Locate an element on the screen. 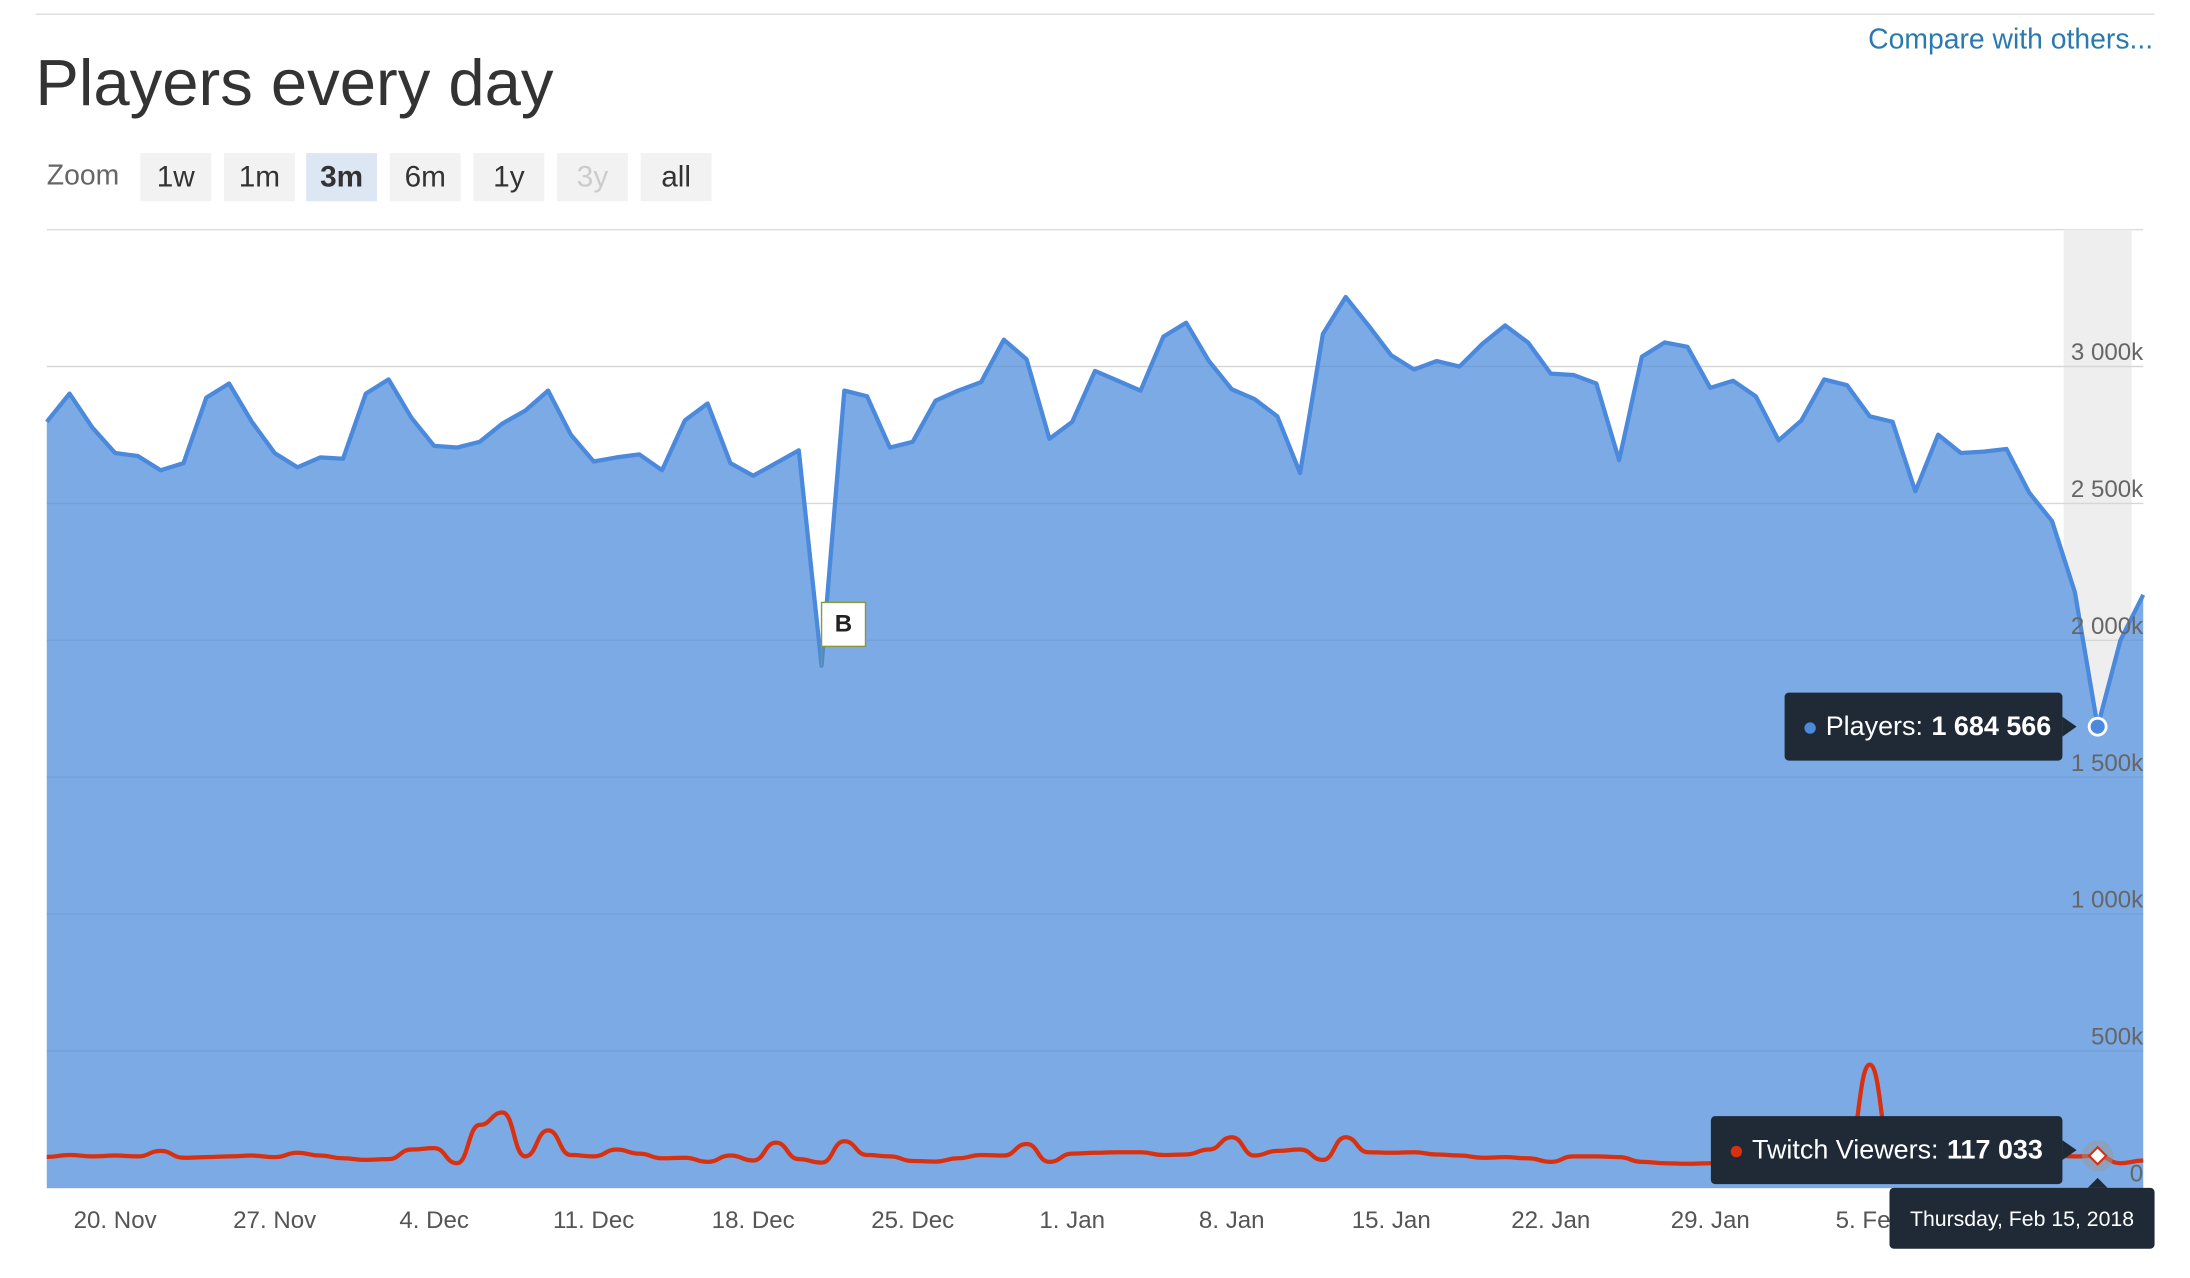  zoom-button-label: 1m is located at coordinates (259, 176).